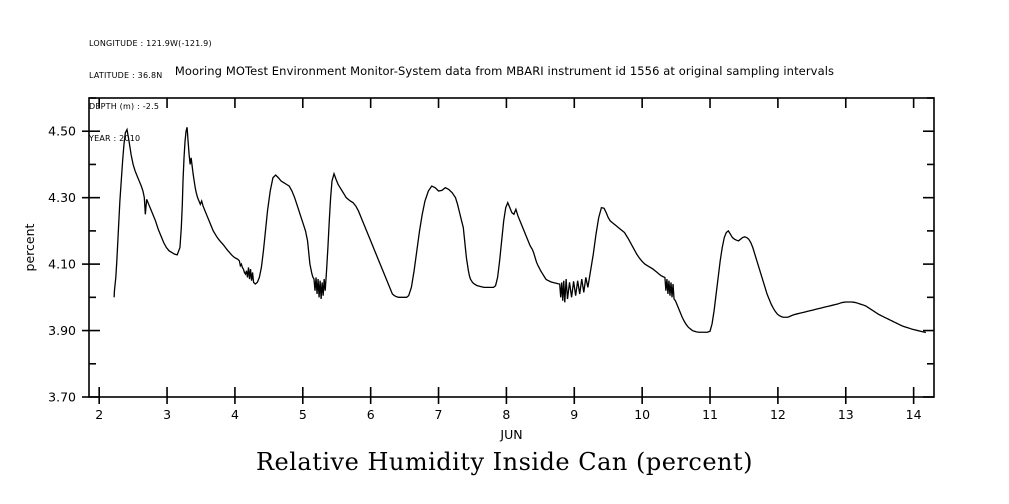 The width and height of the screenshot is (1009, 504). What do you see at coordinates (62, 197) in the screenshot?
I see `y-tick-label: 4.30` at bounding box center [62, 197].